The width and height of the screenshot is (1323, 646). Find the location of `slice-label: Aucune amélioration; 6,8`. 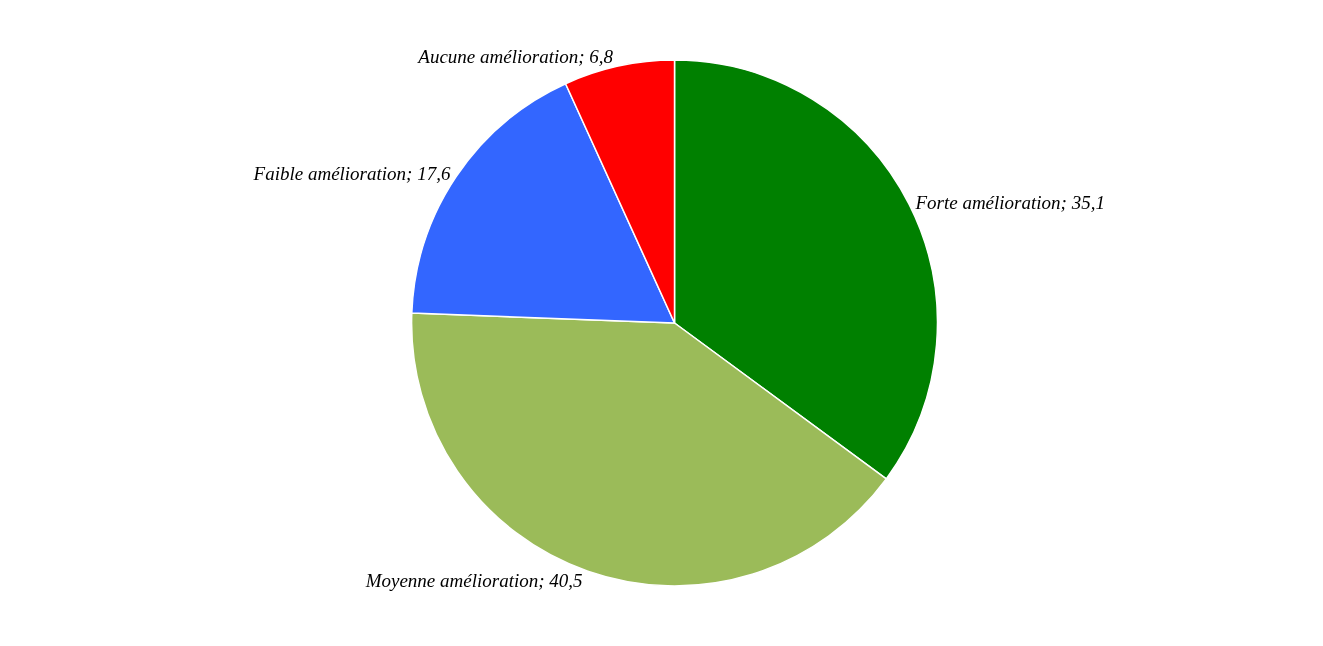

slice-label: Aucune amélioration; 6,8 is located at coordinates (515, 56).